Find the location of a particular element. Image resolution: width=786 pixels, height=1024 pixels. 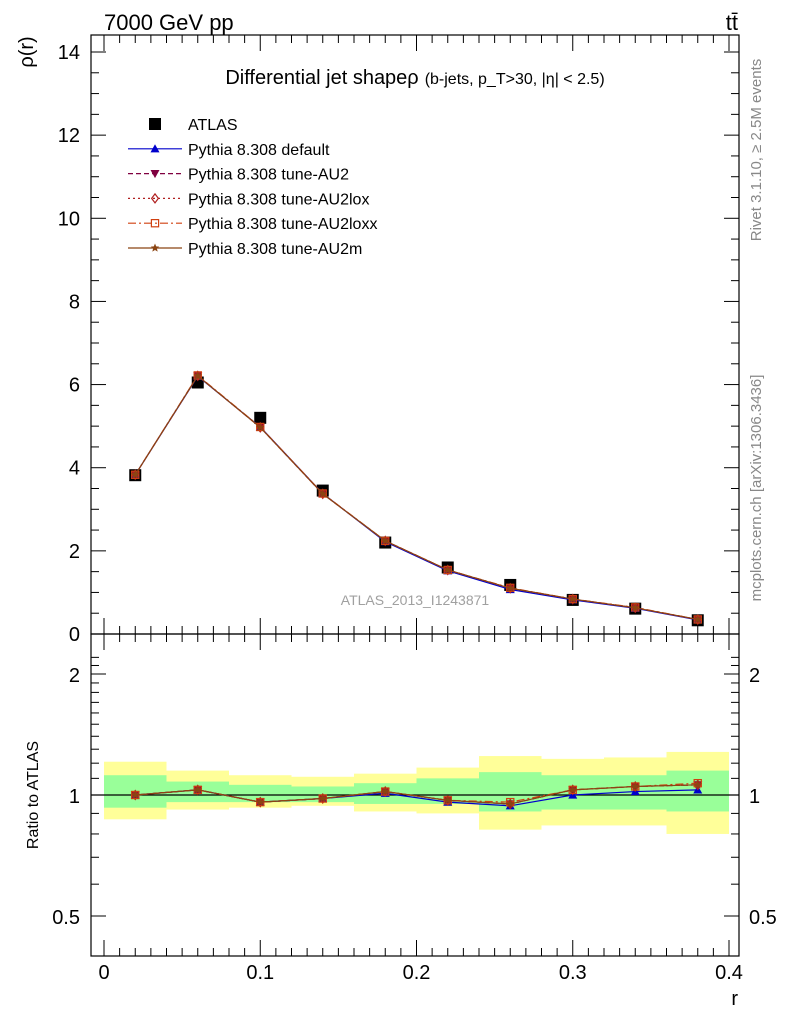

ratio-y-tick-label: 2 is located at coordinates (74, 676).